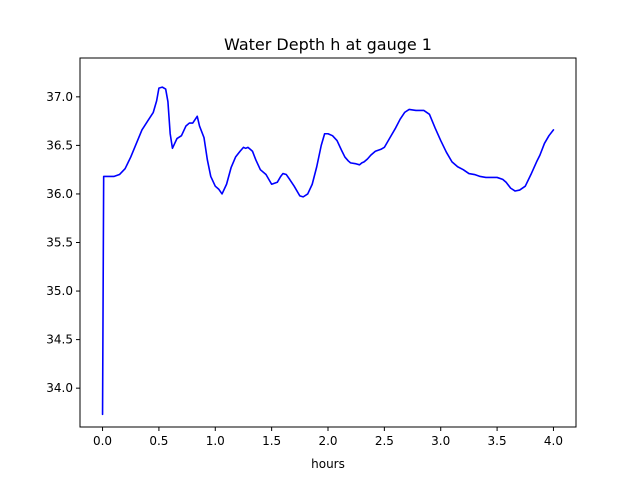 The height and width of the screenshot is (480, 640). I want to click on x-tick-label: 4.0, so click(553, 441).